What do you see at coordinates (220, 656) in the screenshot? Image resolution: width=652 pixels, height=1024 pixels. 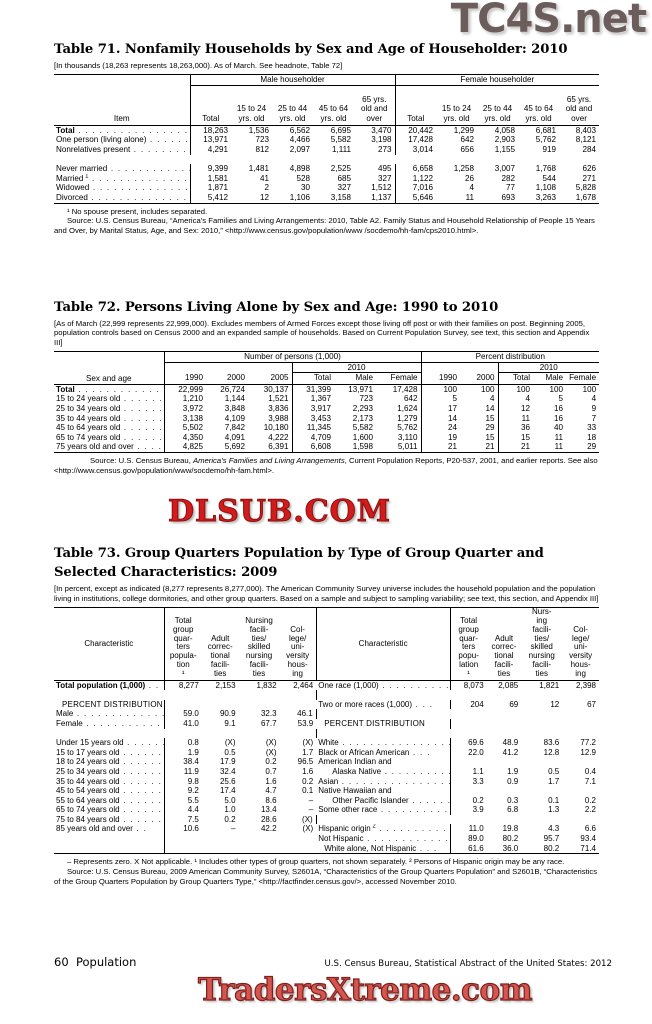 I see `col-header-line: tional` at bounding box center [220, 656].